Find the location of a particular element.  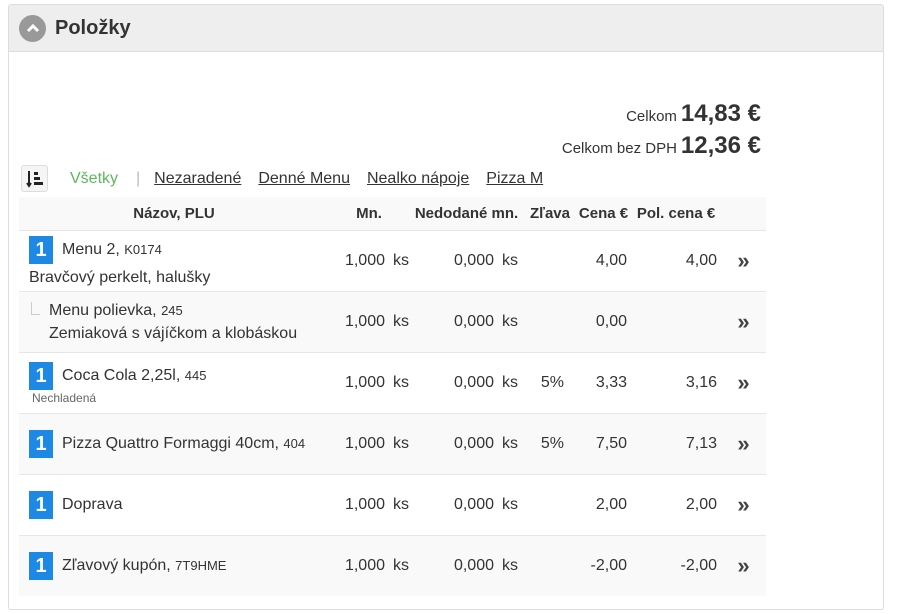

item-name: Coca Cola 2,25l is located at coordinates (119, 375).